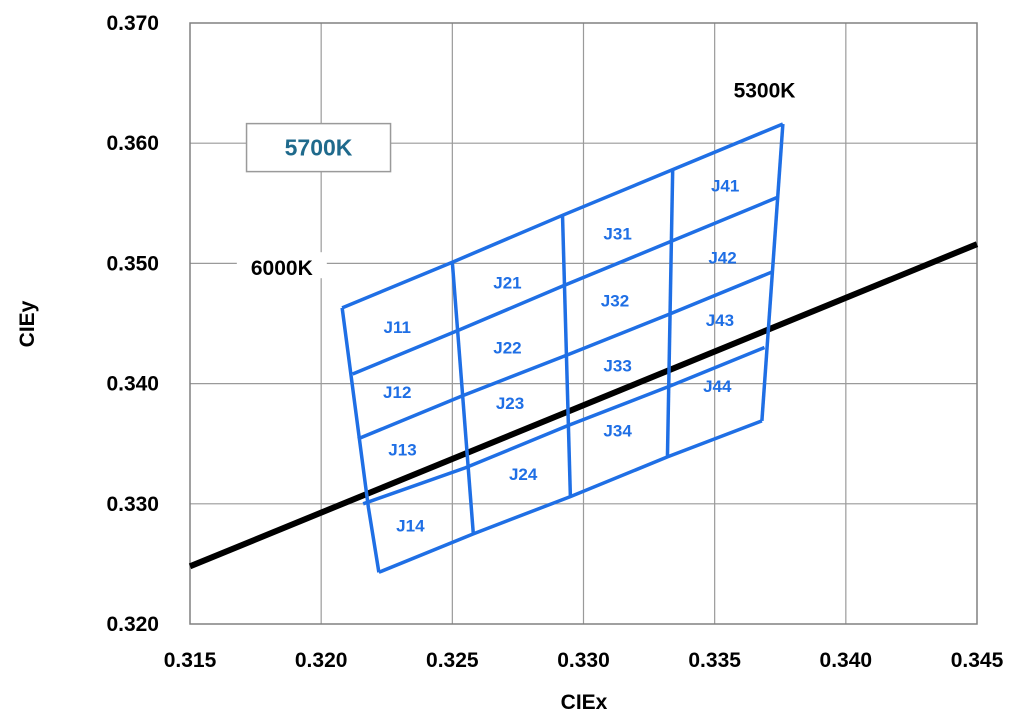 Image resolution: width=1011 pixels, height=720 pixels. Describe the element at coordinates (510, 403) in the screenshot. I see `bin-label: J23` at that location.